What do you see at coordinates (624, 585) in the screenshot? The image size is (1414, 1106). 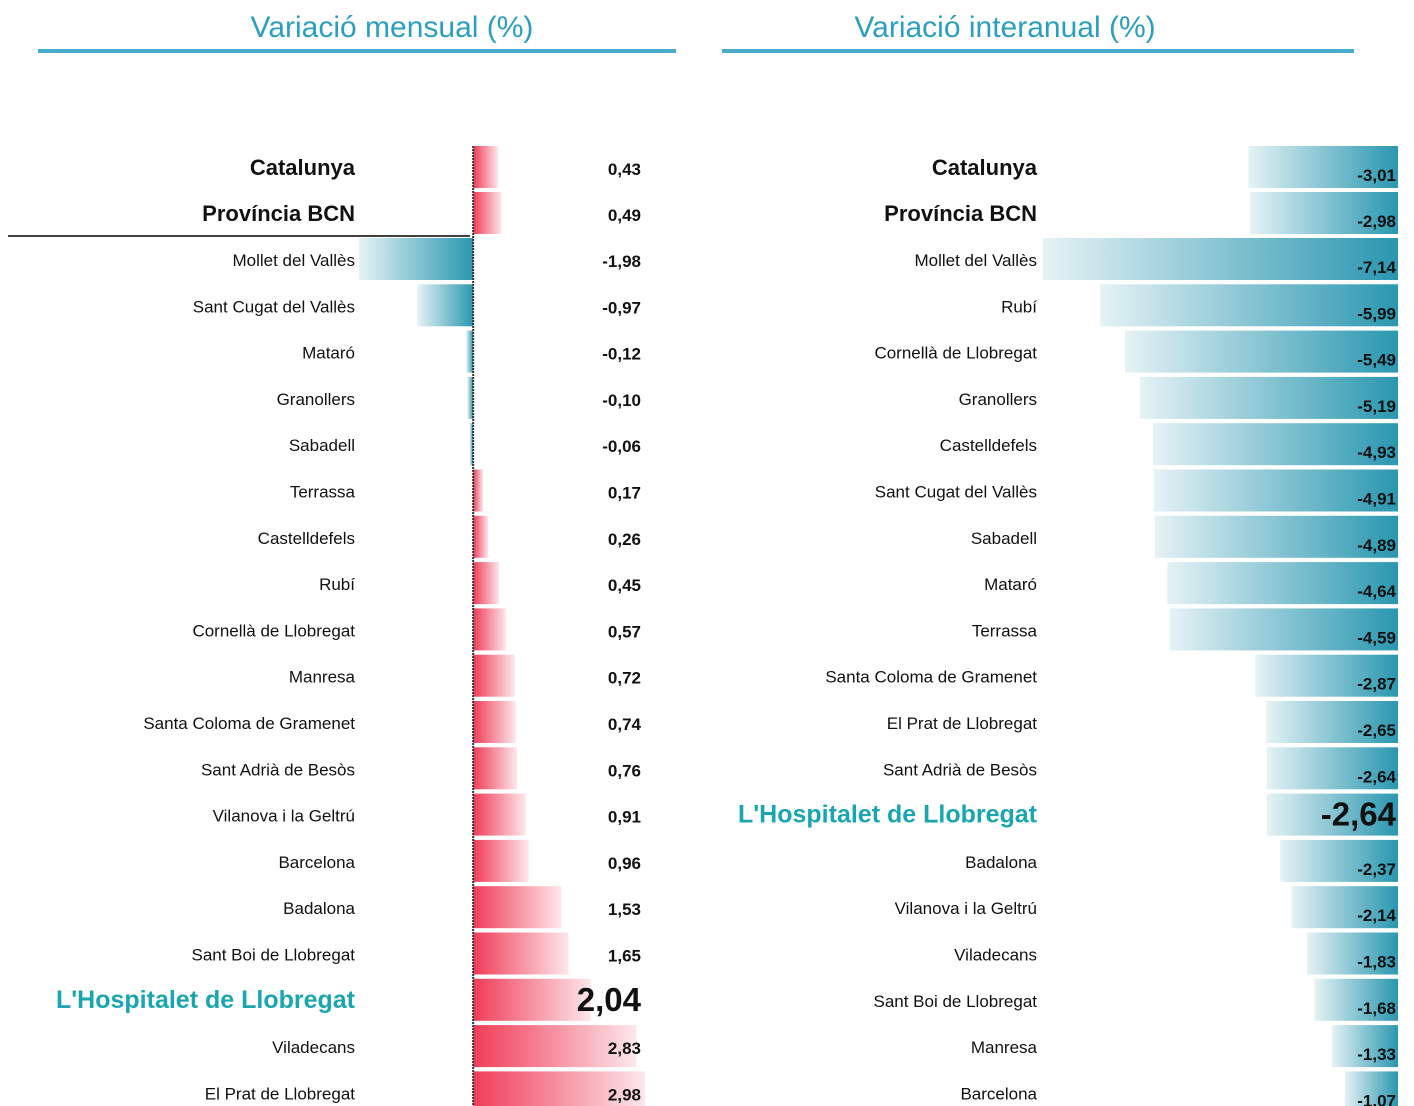 I see `value-label: 0,45` at bounding box center [624, 585].